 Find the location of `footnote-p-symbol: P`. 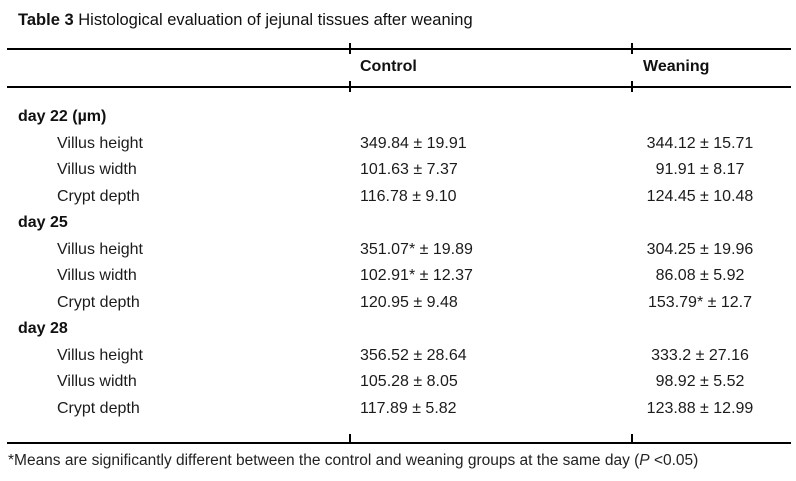

footnote-p-symbol: P is located at coordinates (644, 460).